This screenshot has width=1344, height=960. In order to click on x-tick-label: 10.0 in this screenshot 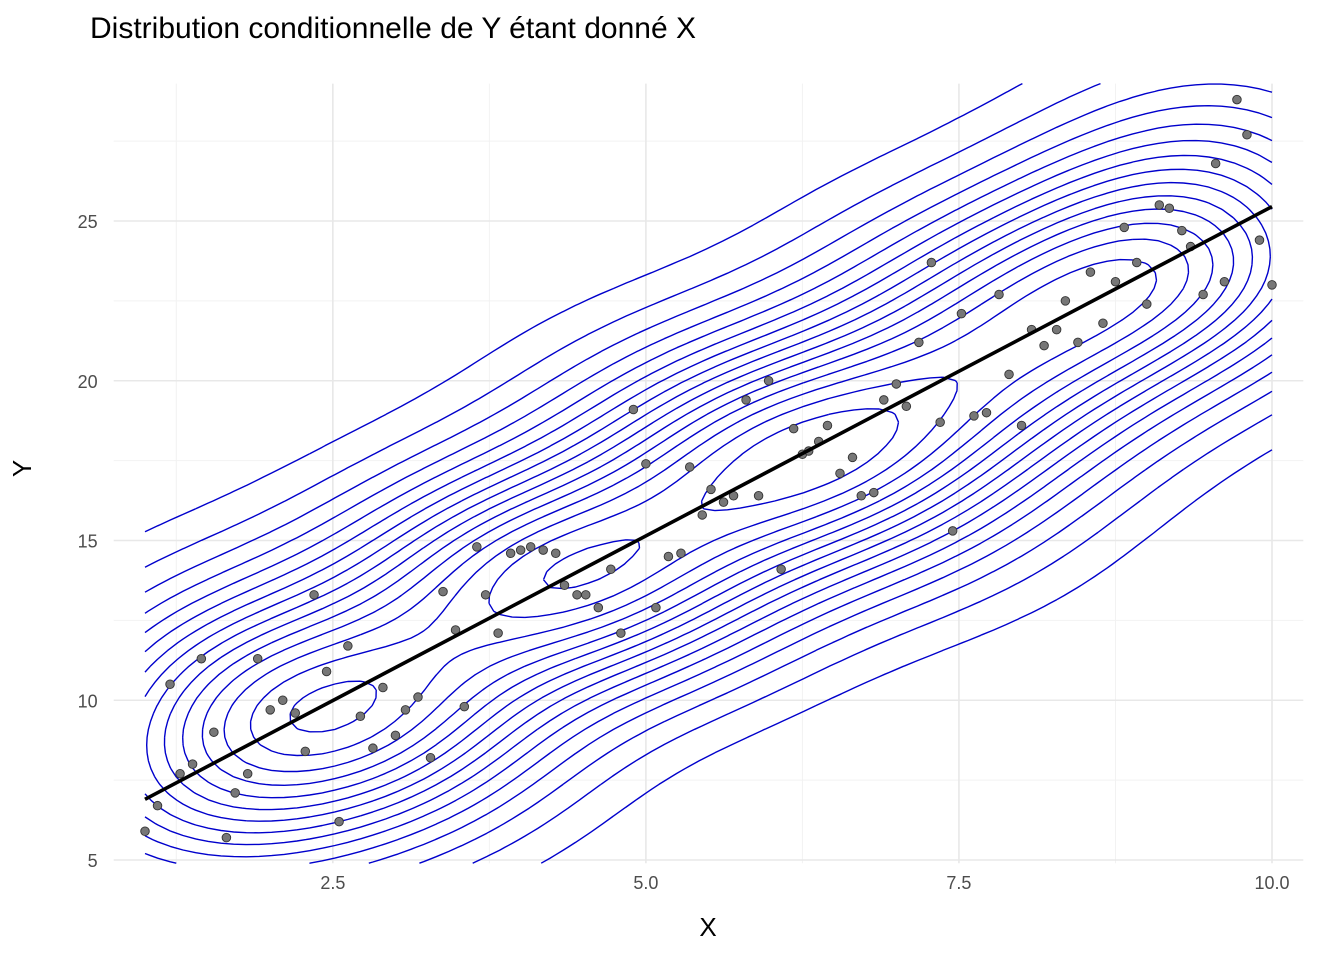, I will do `click(1271, 883)`.